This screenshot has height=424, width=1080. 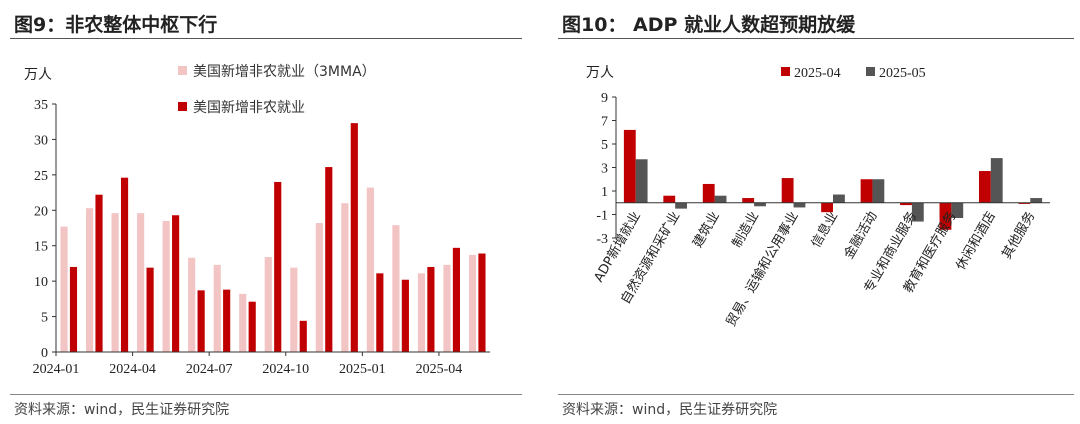 I want to click on left-y-tick-label: 0, so click(x=44, y=353).